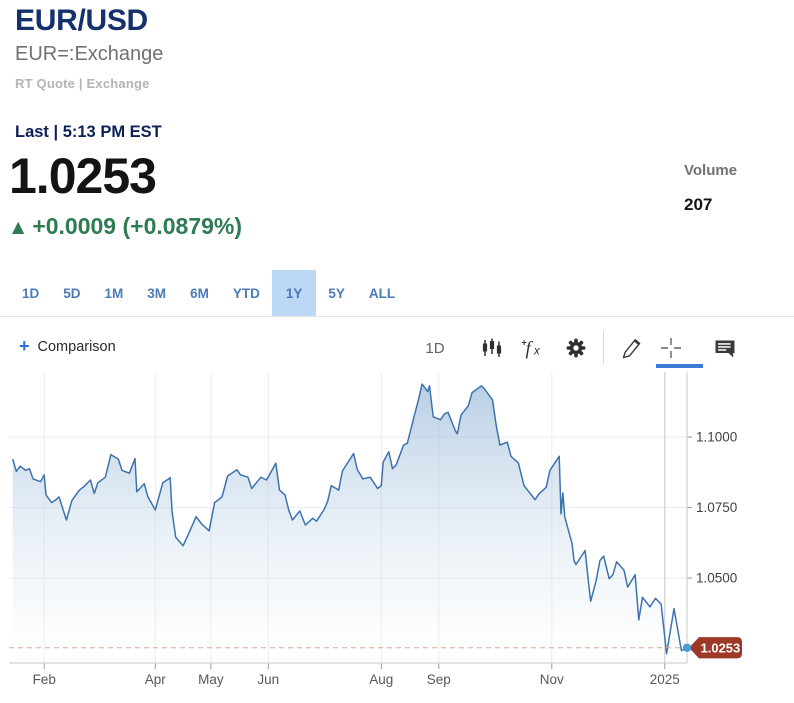 Image resolution: width=794 pixels, height=703 pixels. Describe the element at coordinates (89, 54) in the screenshot. I see `symbol-subtitle: EUR=:Exchange` at that location.